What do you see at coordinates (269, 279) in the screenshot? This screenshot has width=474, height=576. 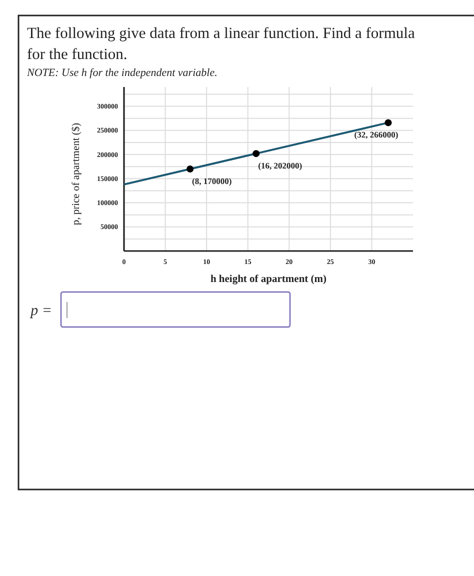 I see `x-axis-title: h height of apartment (m)` at bounding box center [269, 279].